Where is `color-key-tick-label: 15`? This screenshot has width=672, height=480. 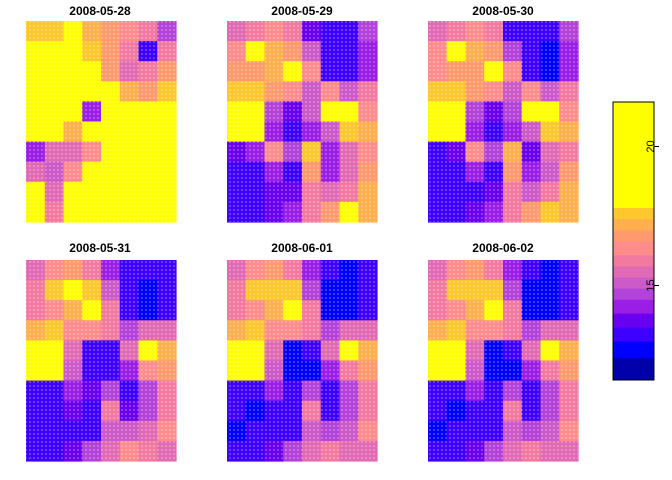
color-key-tick-label: 15 is located at coordinates (651, 285).